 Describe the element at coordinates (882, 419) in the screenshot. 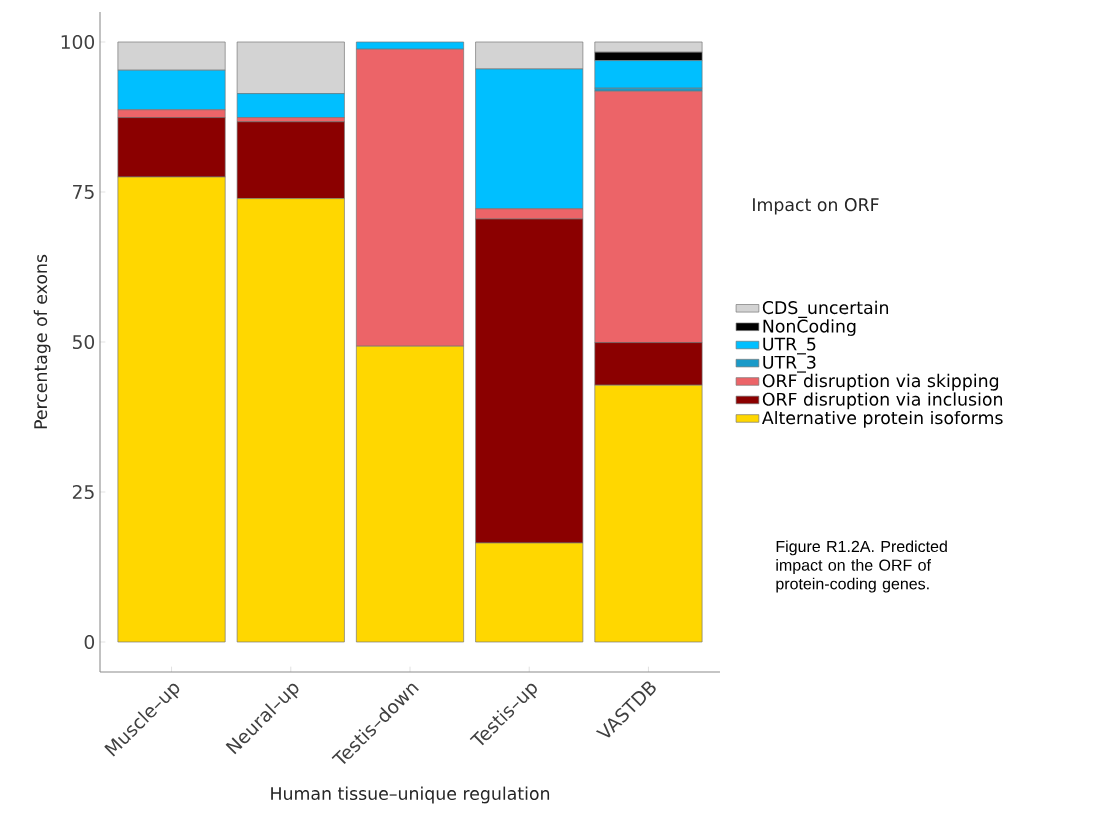

I see `legend-label: Alternative protein isoforms` at that location.